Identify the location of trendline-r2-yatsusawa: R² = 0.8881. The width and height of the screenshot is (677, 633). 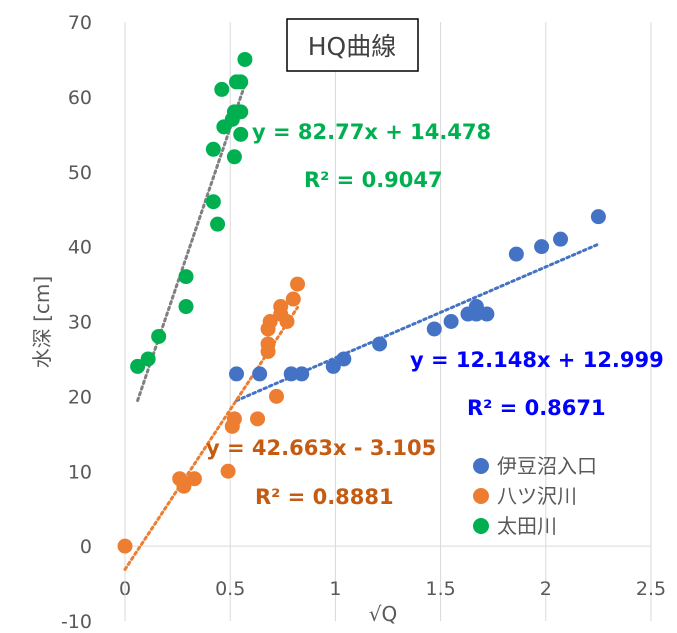
(324, 497).